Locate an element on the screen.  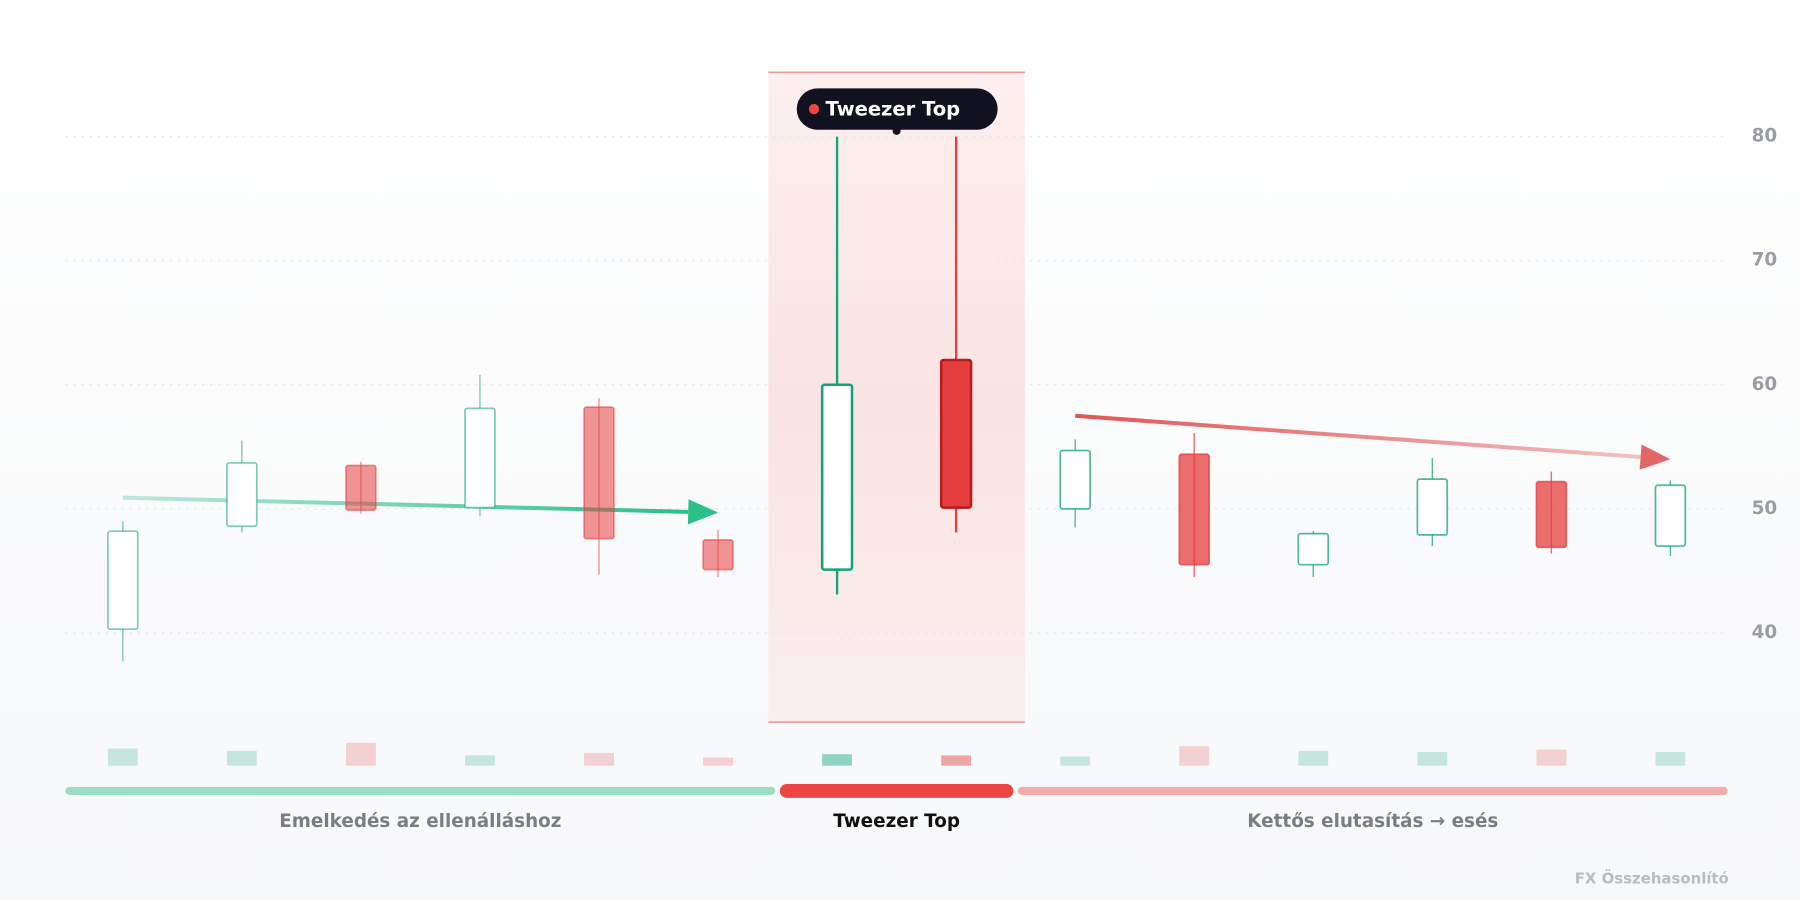
tooltip-pointer is located at coordinates (896, 130).